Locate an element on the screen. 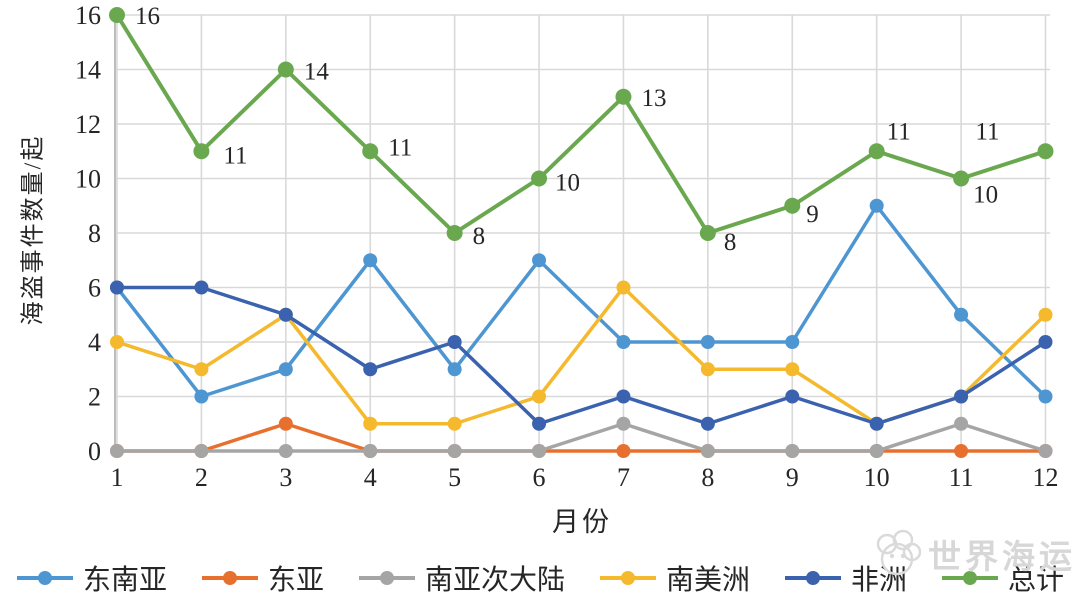  y-tick-label: 10 is located at coordinates (88, 179).